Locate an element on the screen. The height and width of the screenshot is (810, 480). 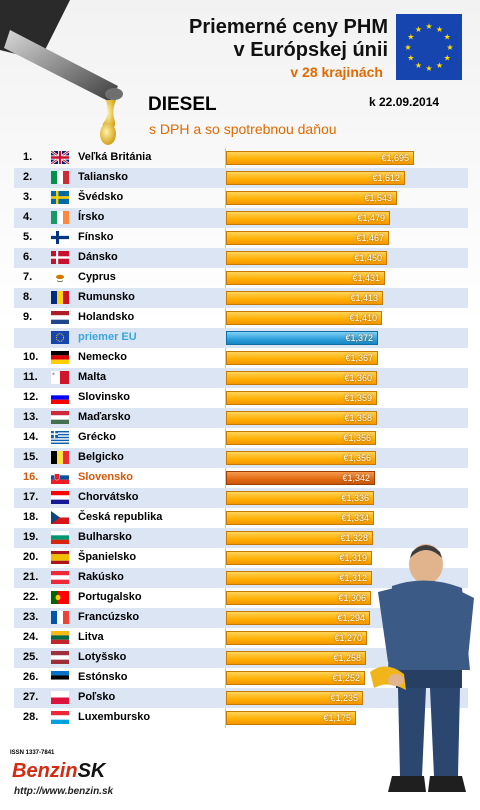
cy-flag-icon is located at coordinates (60, 277).